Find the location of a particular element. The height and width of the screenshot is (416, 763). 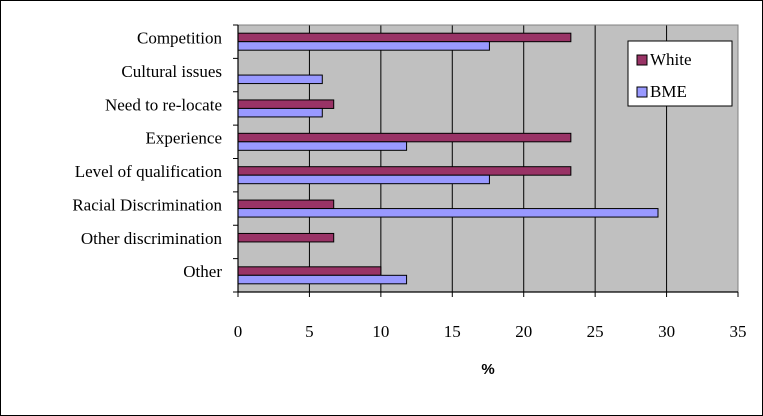

category-label: Other is located at coordinates (202, 271).